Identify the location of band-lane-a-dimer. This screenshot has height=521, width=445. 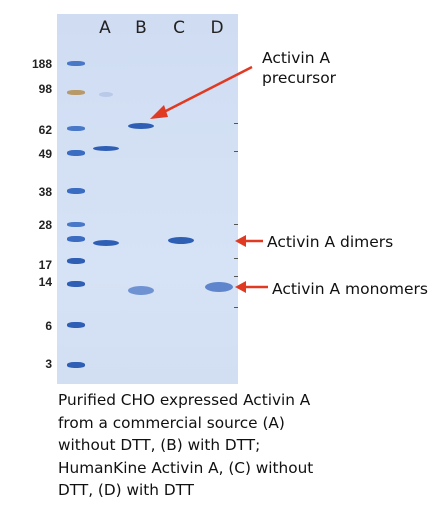
(106, 243).